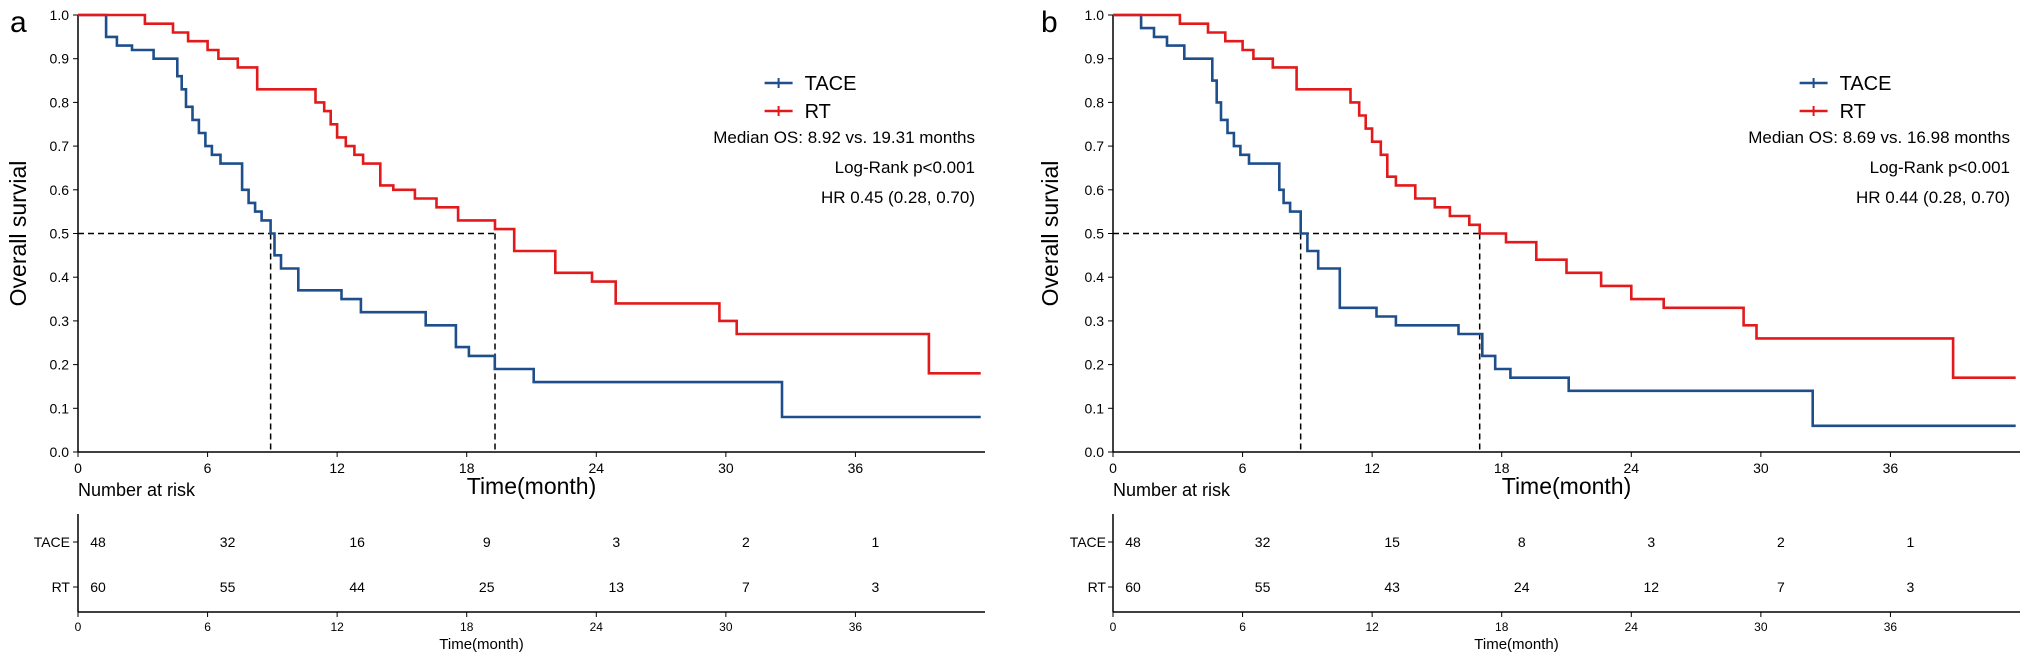 The image size is (2027, 666). Describe the element at coordinates (357, 587) in the screenshot. I see `risk-count: 44` at that location.